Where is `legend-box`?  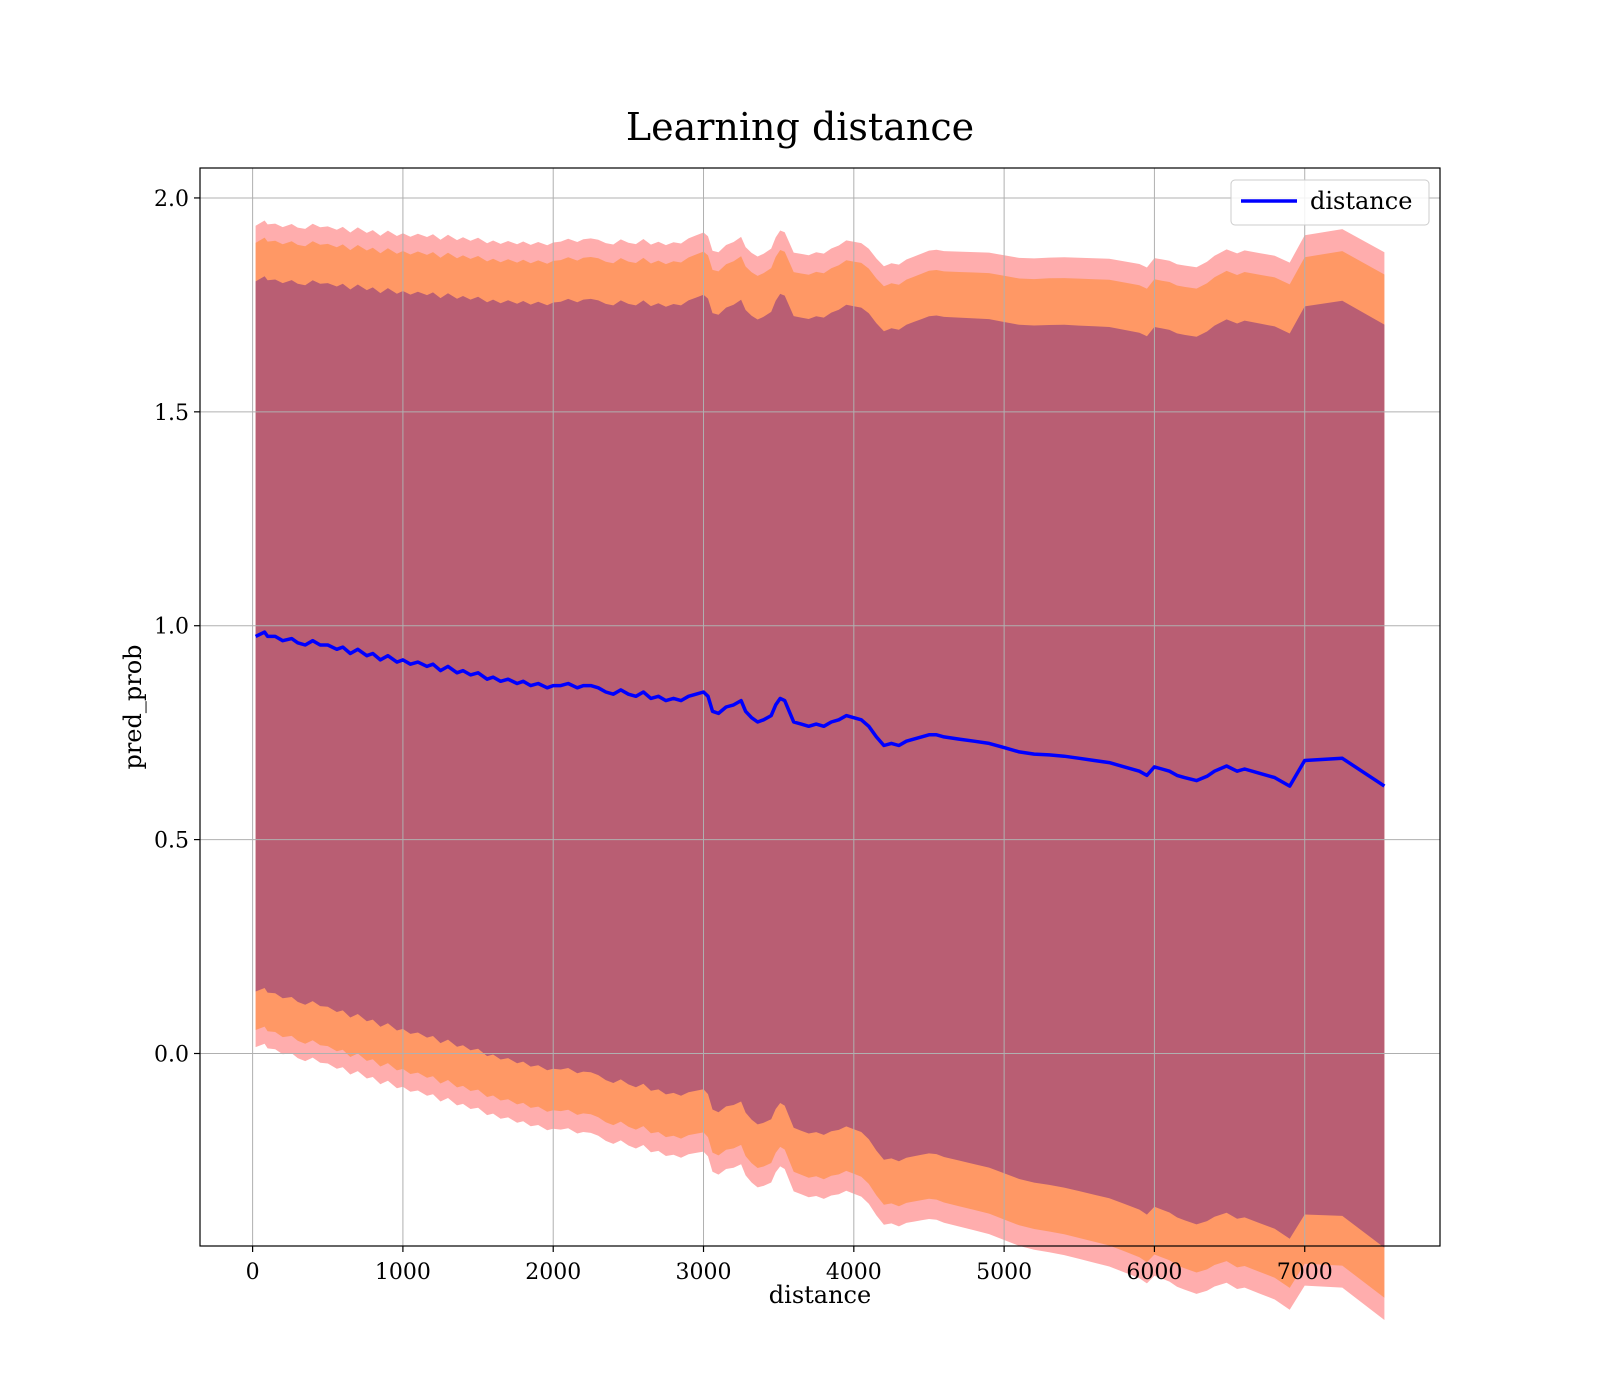 legend-box is located at coordinates (1330, 202).